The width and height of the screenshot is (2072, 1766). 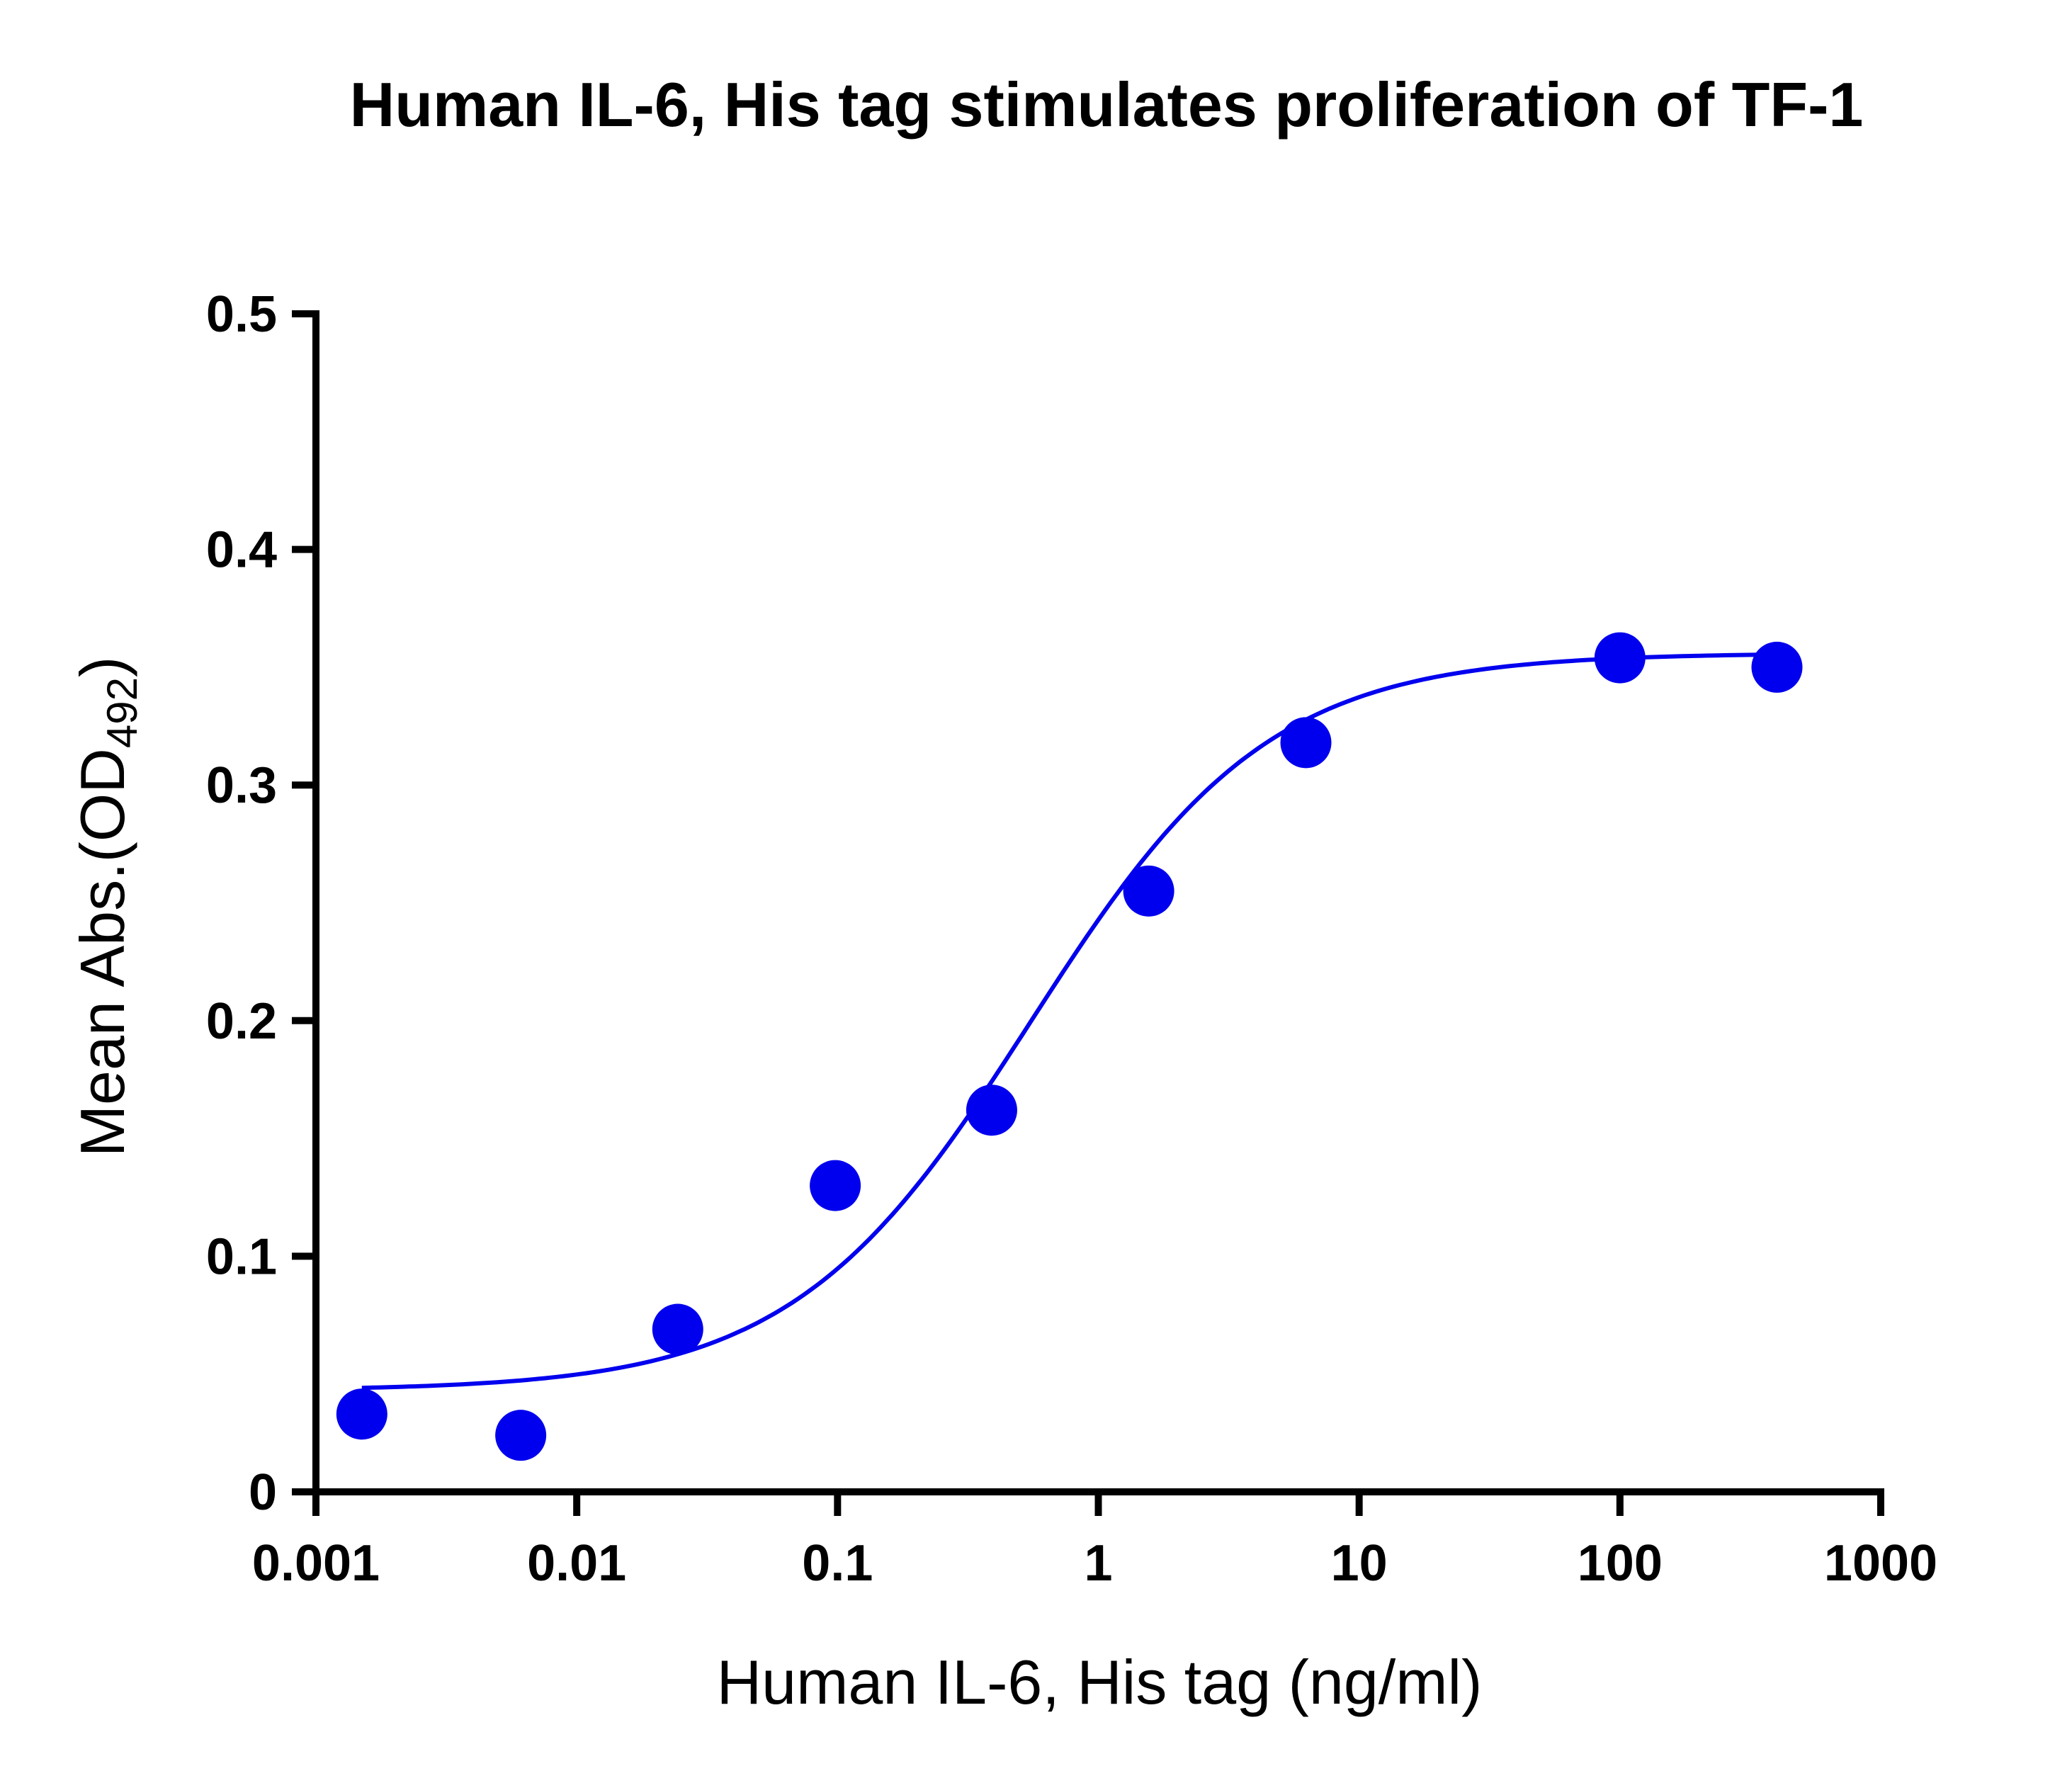 I want to click on x-tick-label: 0.001, so click(x=316, y=1564).